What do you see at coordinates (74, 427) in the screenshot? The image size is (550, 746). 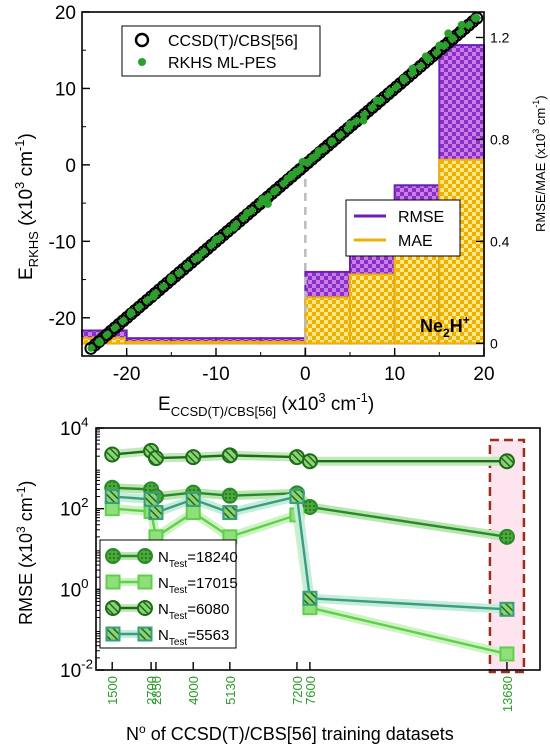 I see `y-tick-label-b: 10⁴` at bounding box center [74, 427].